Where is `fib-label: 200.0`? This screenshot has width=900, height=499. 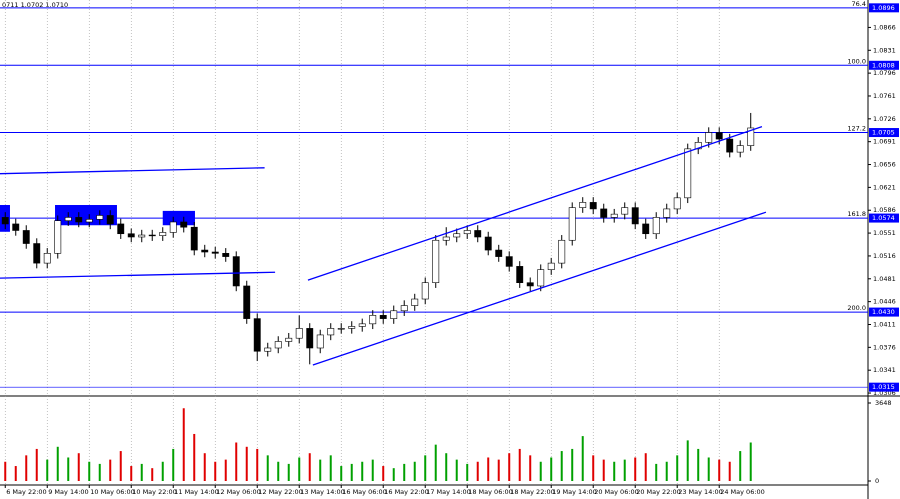 fib-label: 200.0 is located at coordinates (856, 308).